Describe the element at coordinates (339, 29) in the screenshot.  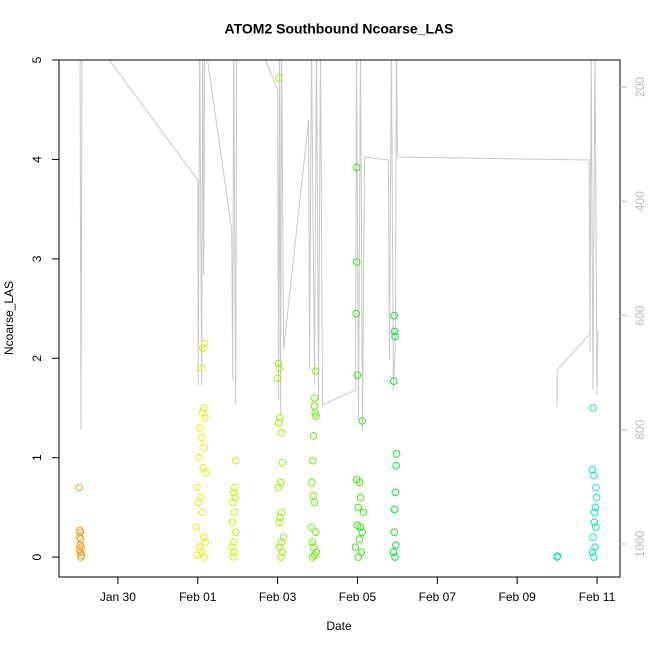
I see `chart-title: ATOM2 Southbound Ncoarse_LAS` at that location.